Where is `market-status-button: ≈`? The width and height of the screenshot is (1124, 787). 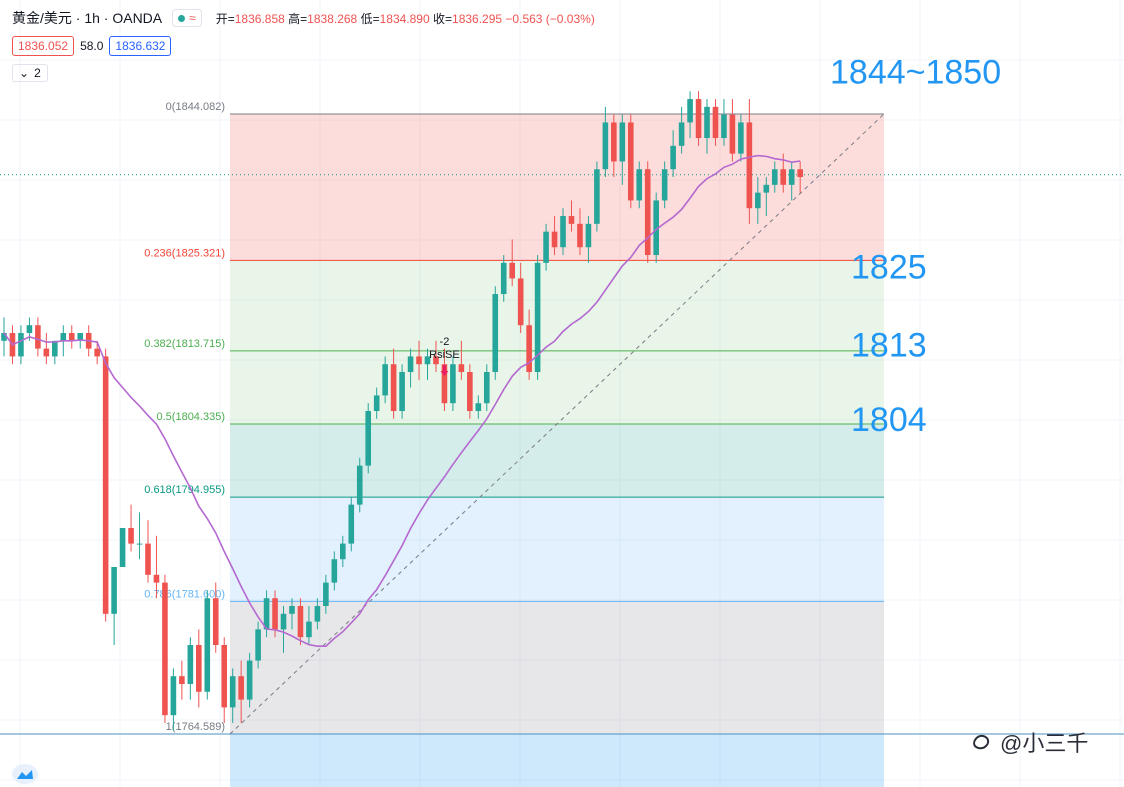 market-status-button: ≈ is located at coordinates (187, 18).